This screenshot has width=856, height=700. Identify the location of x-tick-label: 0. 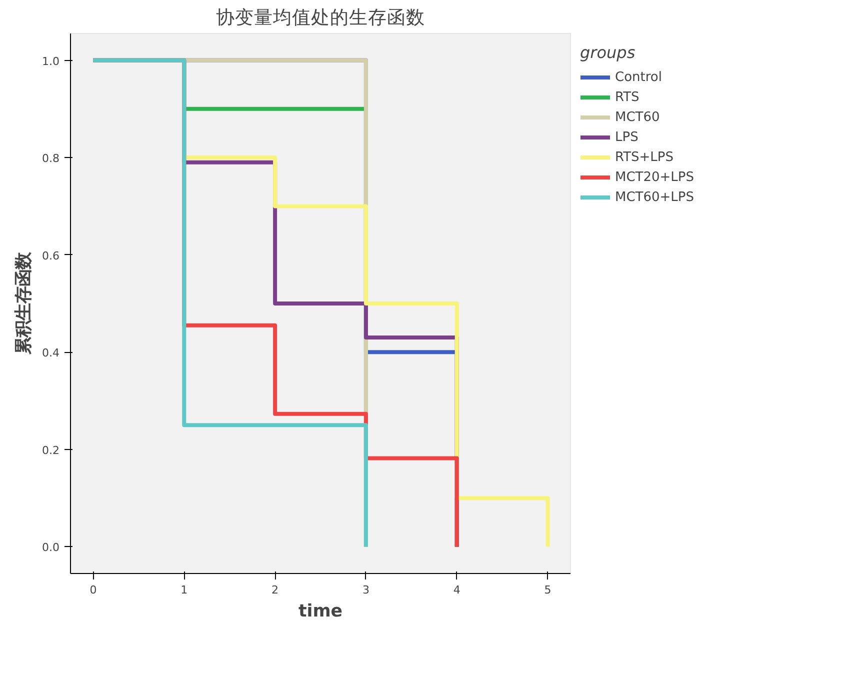
(93, 590).